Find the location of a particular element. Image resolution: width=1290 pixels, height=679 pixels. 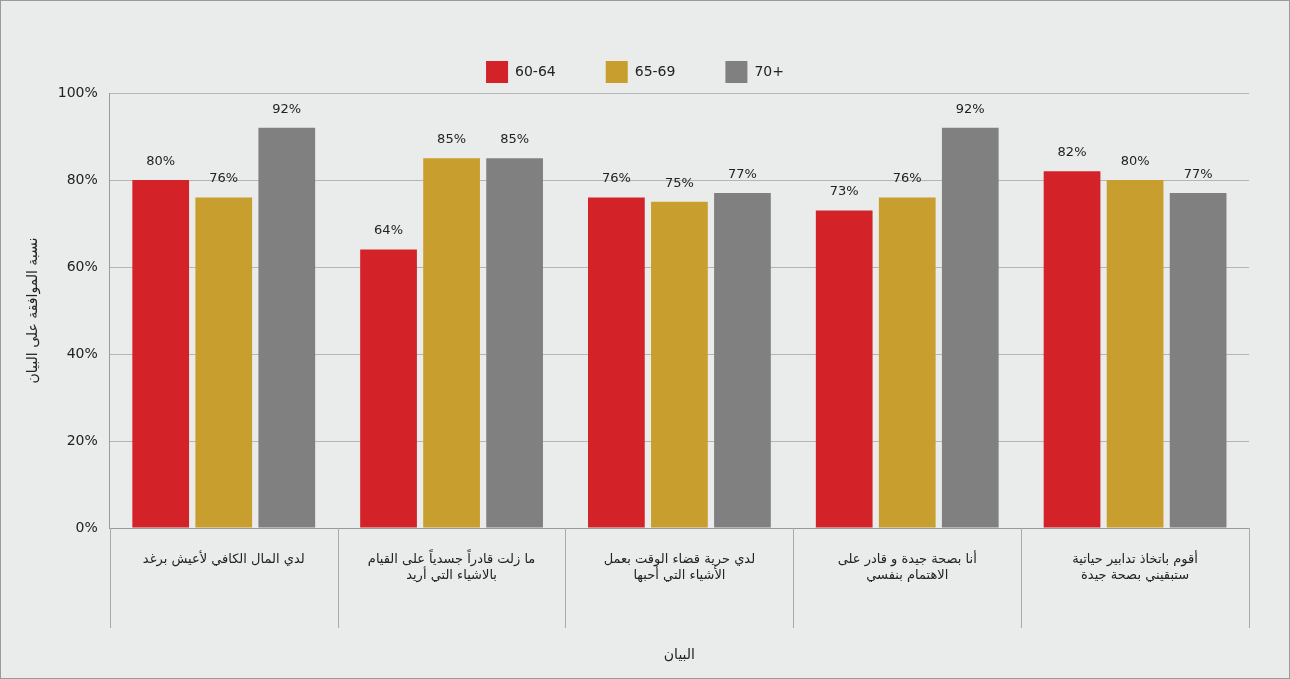

legend-label: 70+ is located at coordinates (769, 70).